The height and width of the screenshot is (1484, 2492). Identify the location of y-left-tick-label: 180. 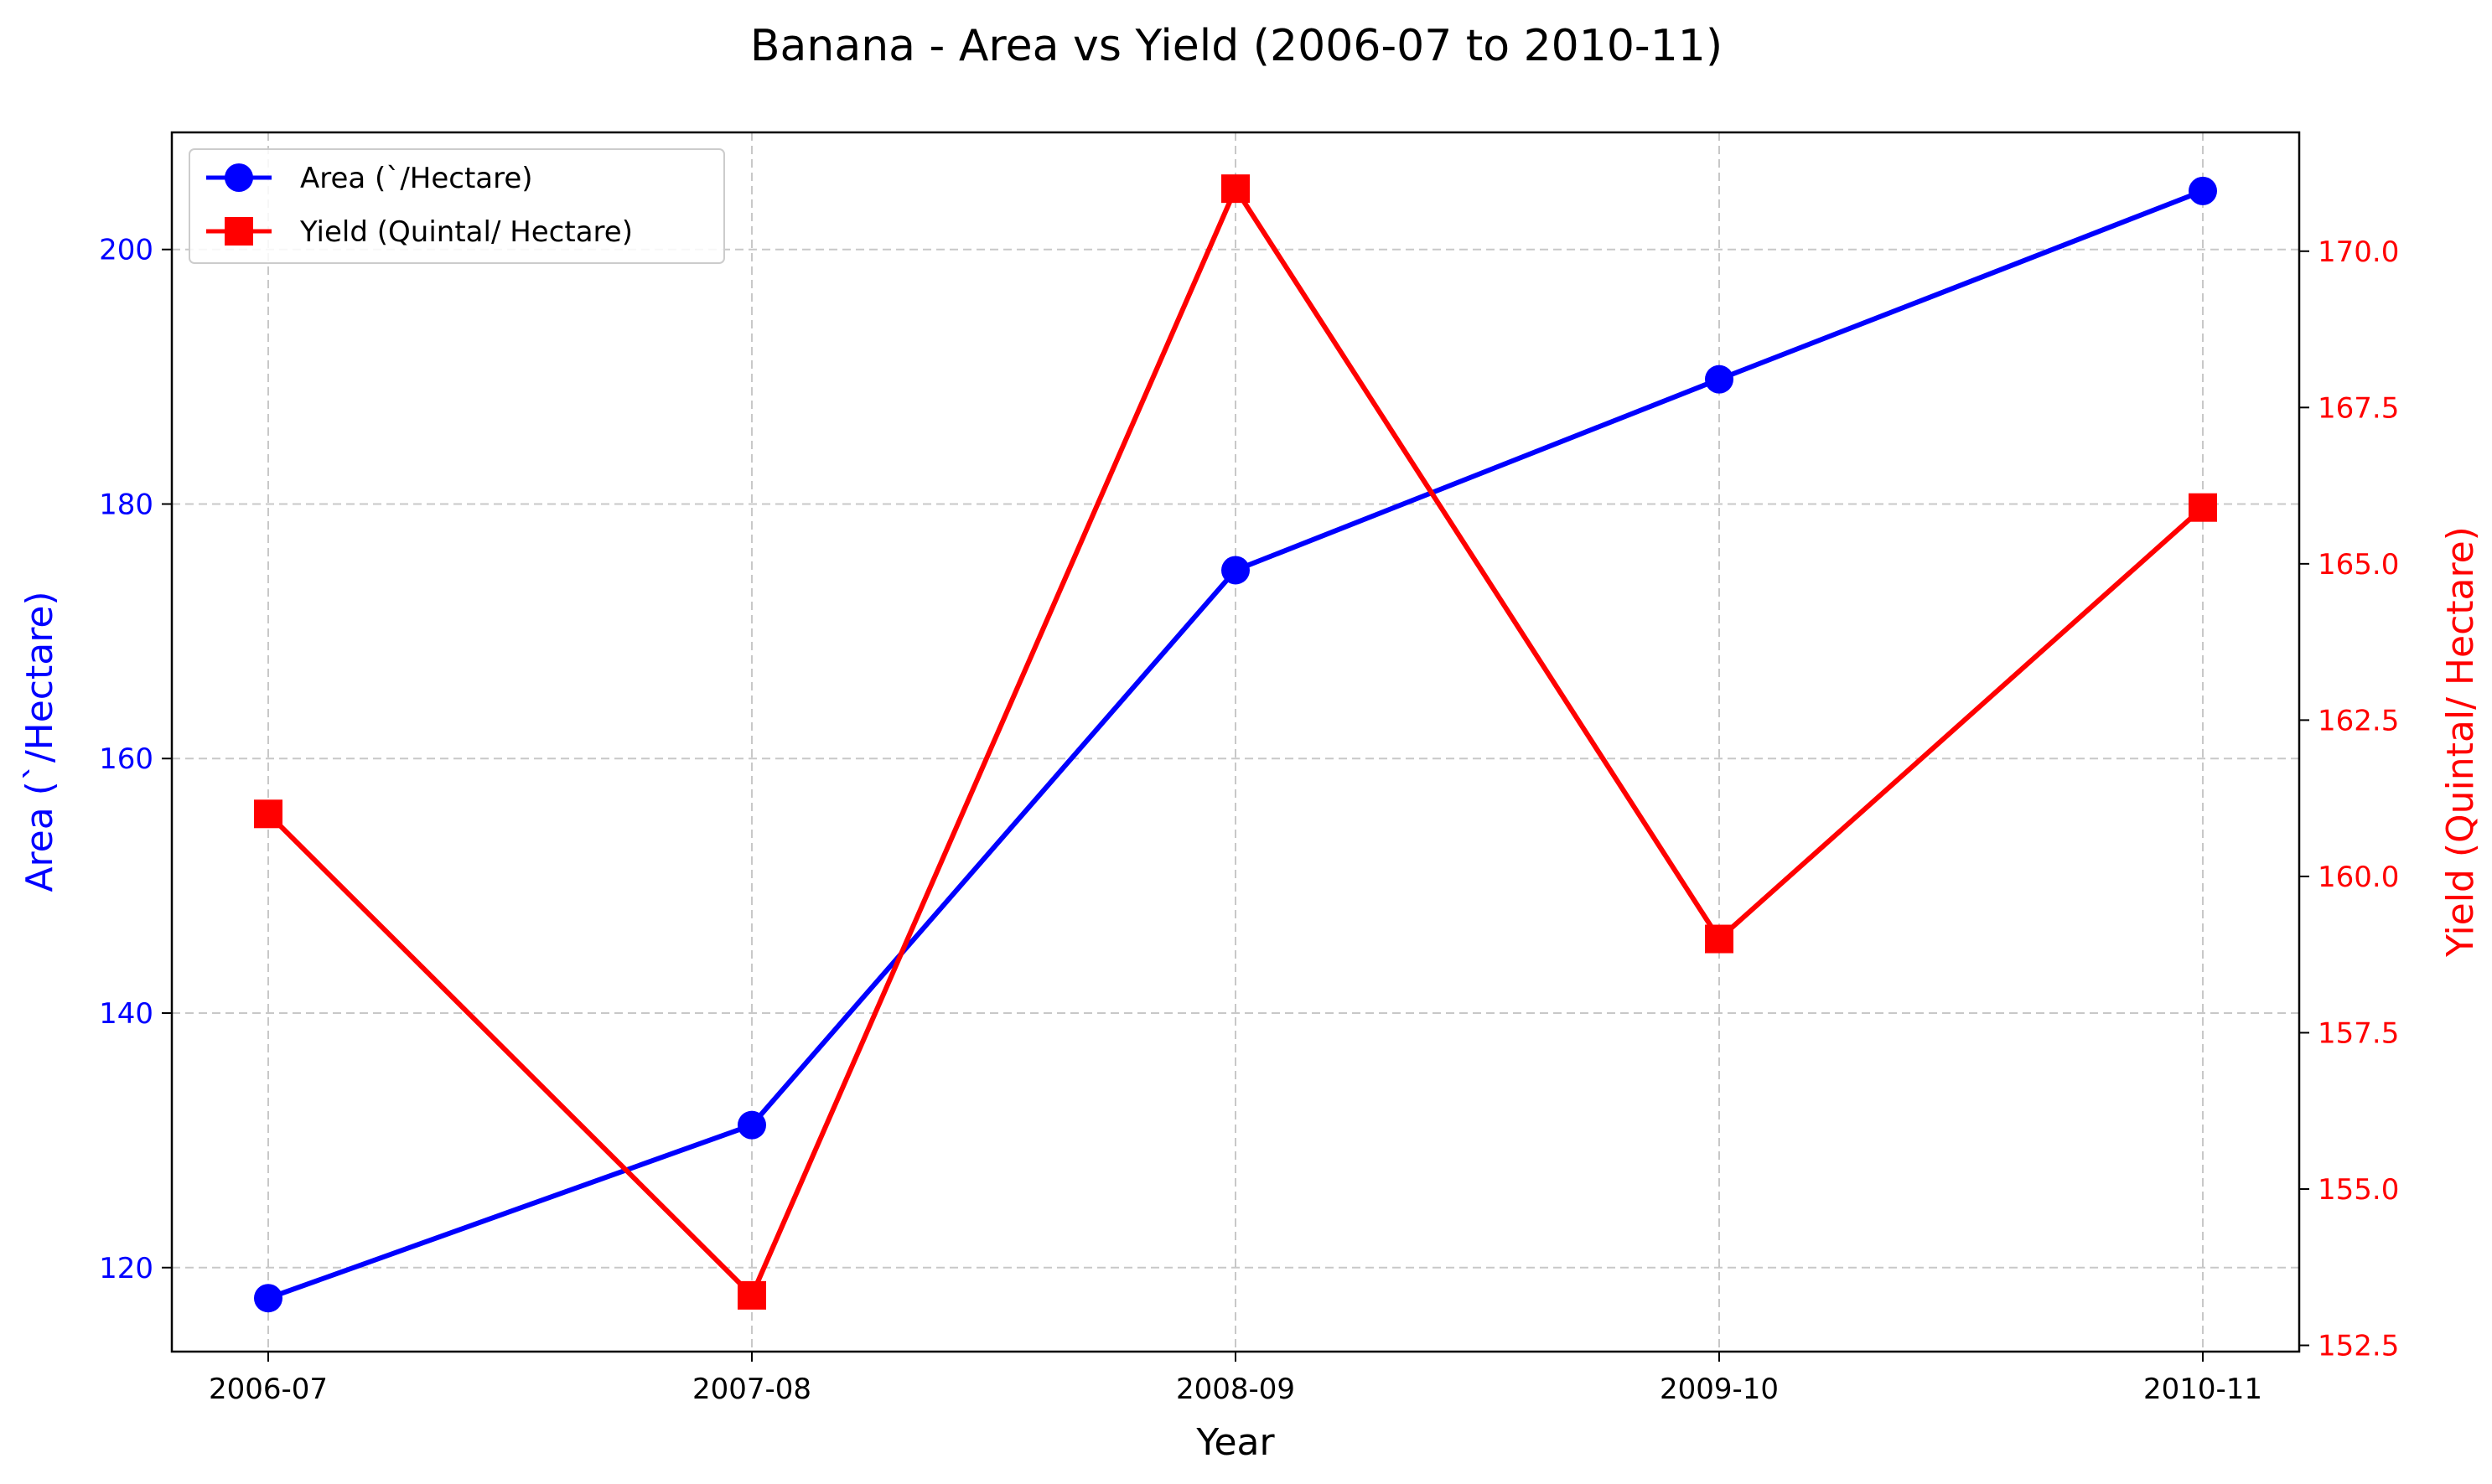
(126, 504).